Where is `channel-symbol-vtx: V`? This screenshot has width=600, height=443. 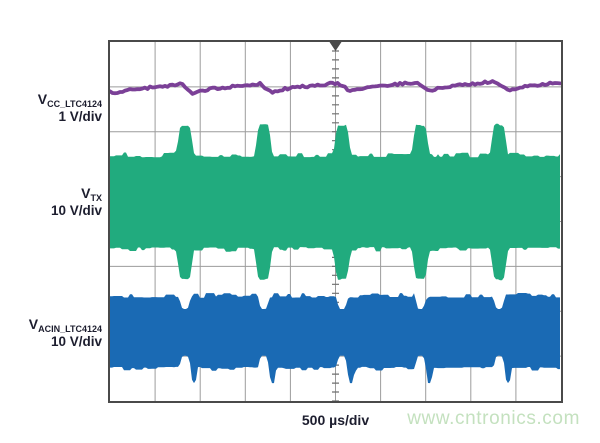
channel-symbol-vtx: V is located at coordinates (86, 193).